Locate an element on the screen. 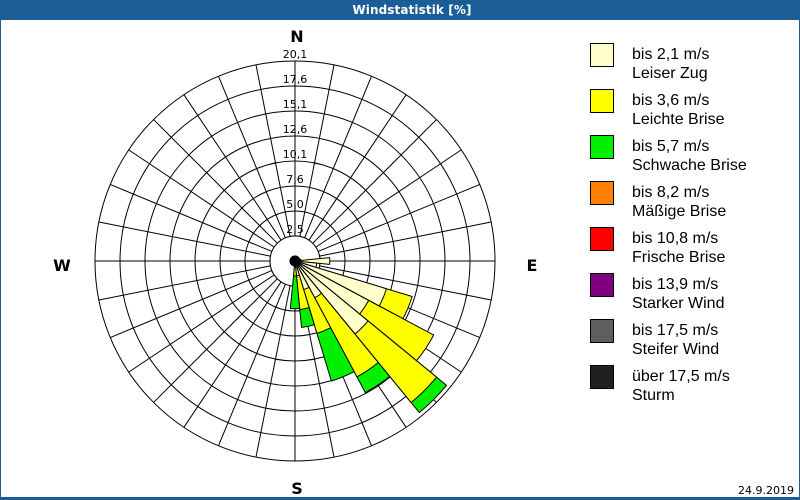 The width and height of the screenshot is (800, 500). legend-label: Schwache Brise is located at coordinates (689, 165).